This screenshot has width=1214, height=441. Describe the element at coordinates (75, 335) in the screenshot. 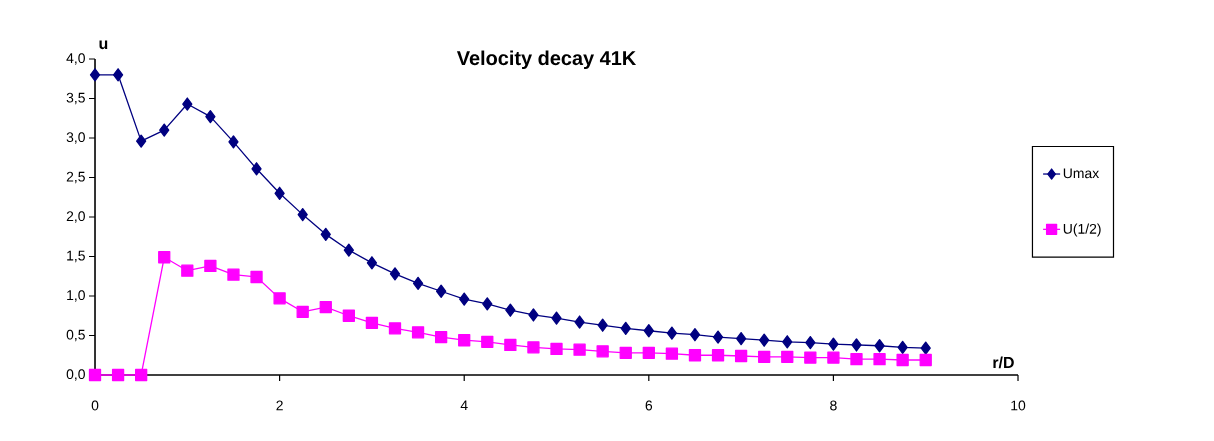

I see `y-tick-label: 0,5` at that location.